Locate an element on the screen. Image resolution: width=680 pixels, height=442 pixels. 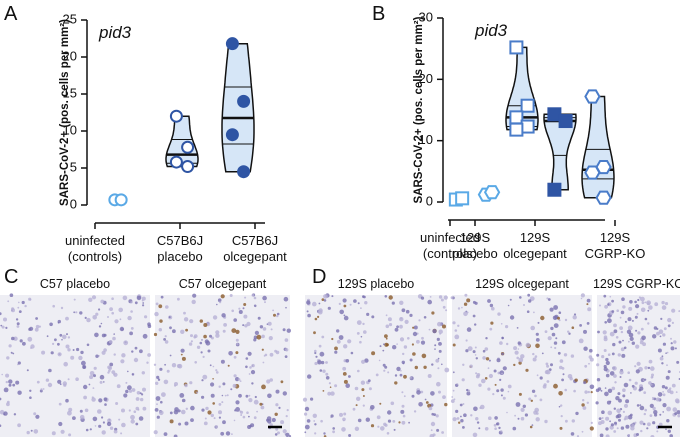
data-point is located at coordinates (592, 96).